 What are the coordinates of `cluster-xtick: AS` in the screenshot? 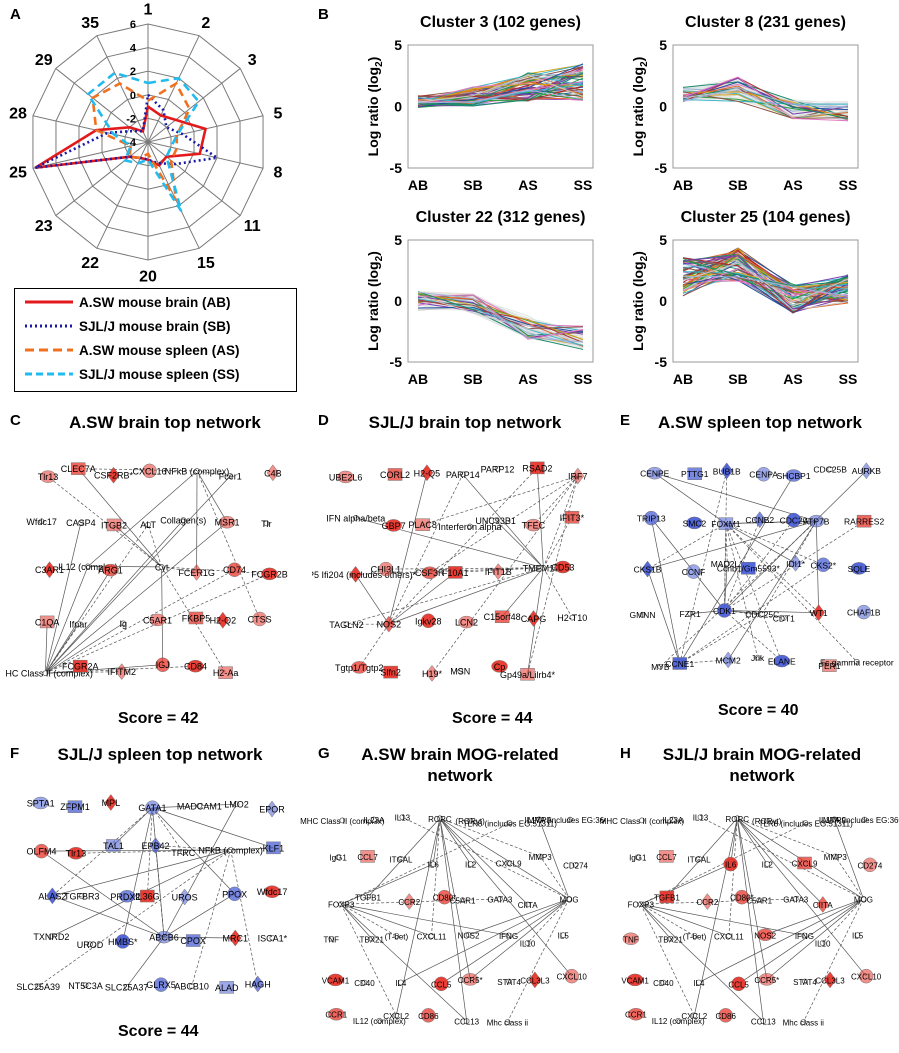 It's located at (527, 185).